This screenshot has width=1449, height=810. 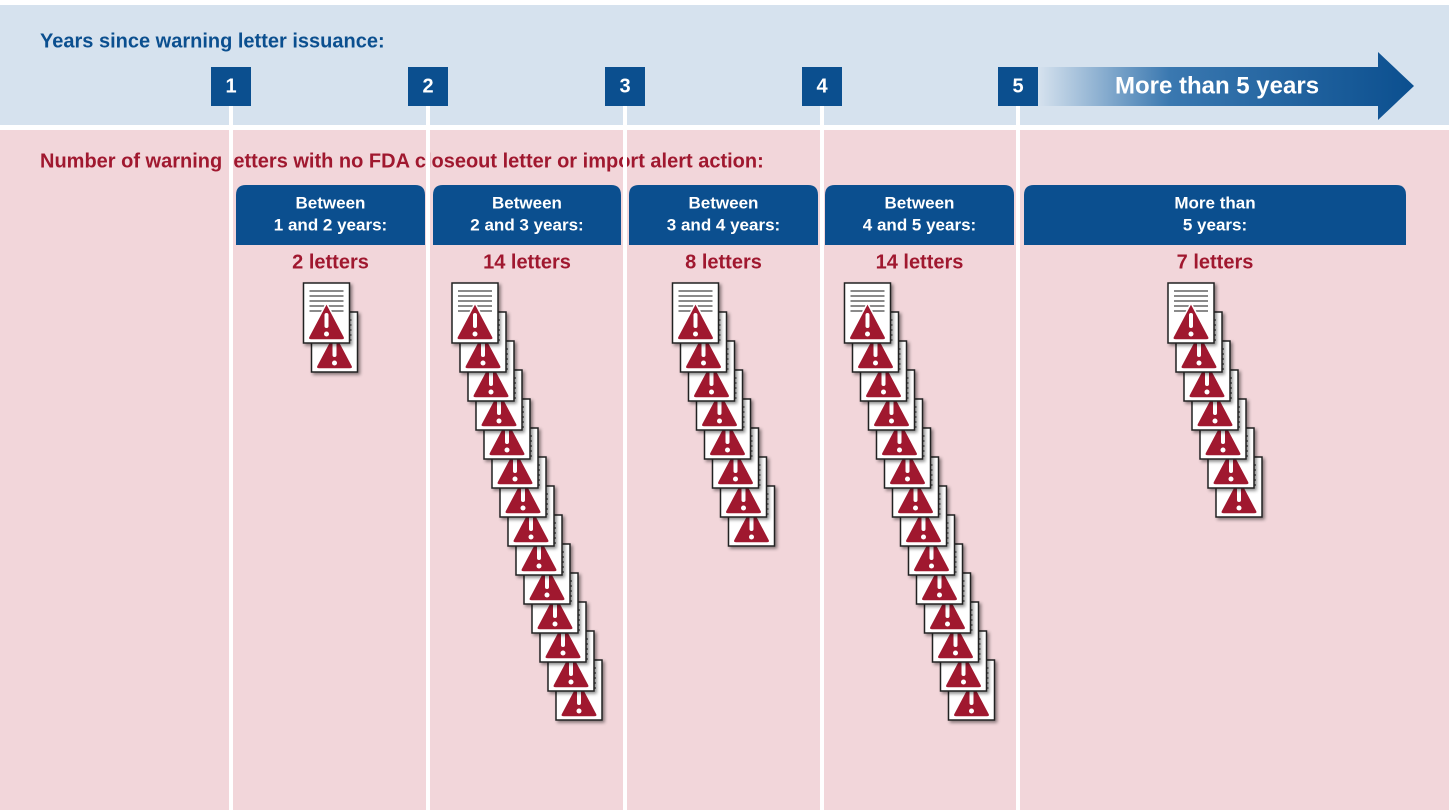 I want to click on count-label: 8 letters, so click(x=723, y=262).